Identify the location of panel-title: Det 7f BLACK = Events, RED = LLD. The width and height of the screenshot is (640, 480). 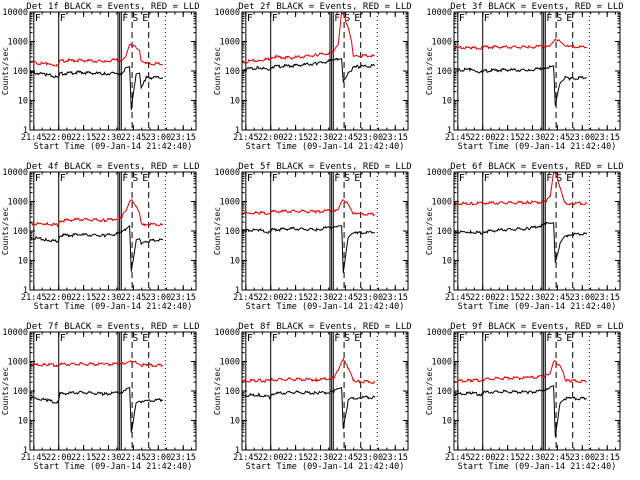
(112, 327).